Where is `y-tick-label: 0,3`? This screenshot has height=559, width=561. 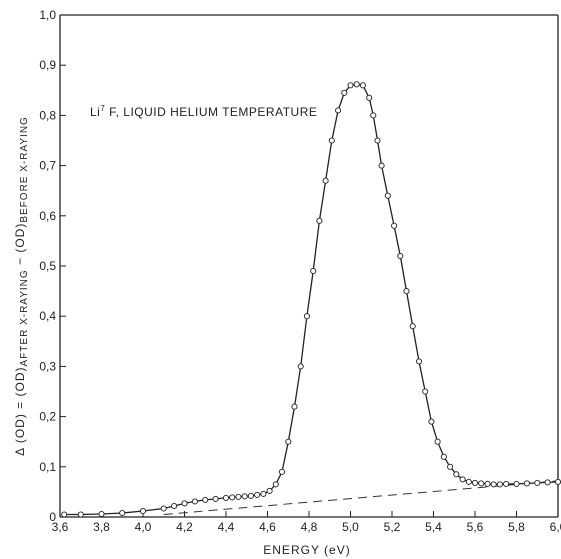 y-tick-label: 0,3 is located at coordinates (47, 366).